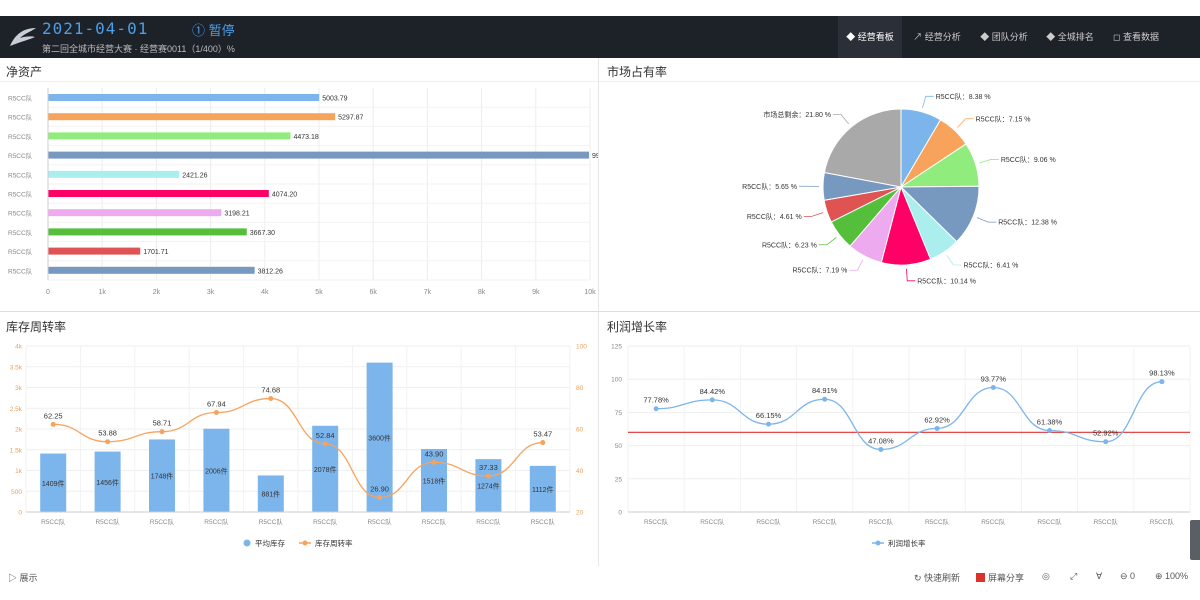 Image resolution: width=1200 pixels, height=600 pixels. I want to click on y-tick-label: 0, so click(620, 513).